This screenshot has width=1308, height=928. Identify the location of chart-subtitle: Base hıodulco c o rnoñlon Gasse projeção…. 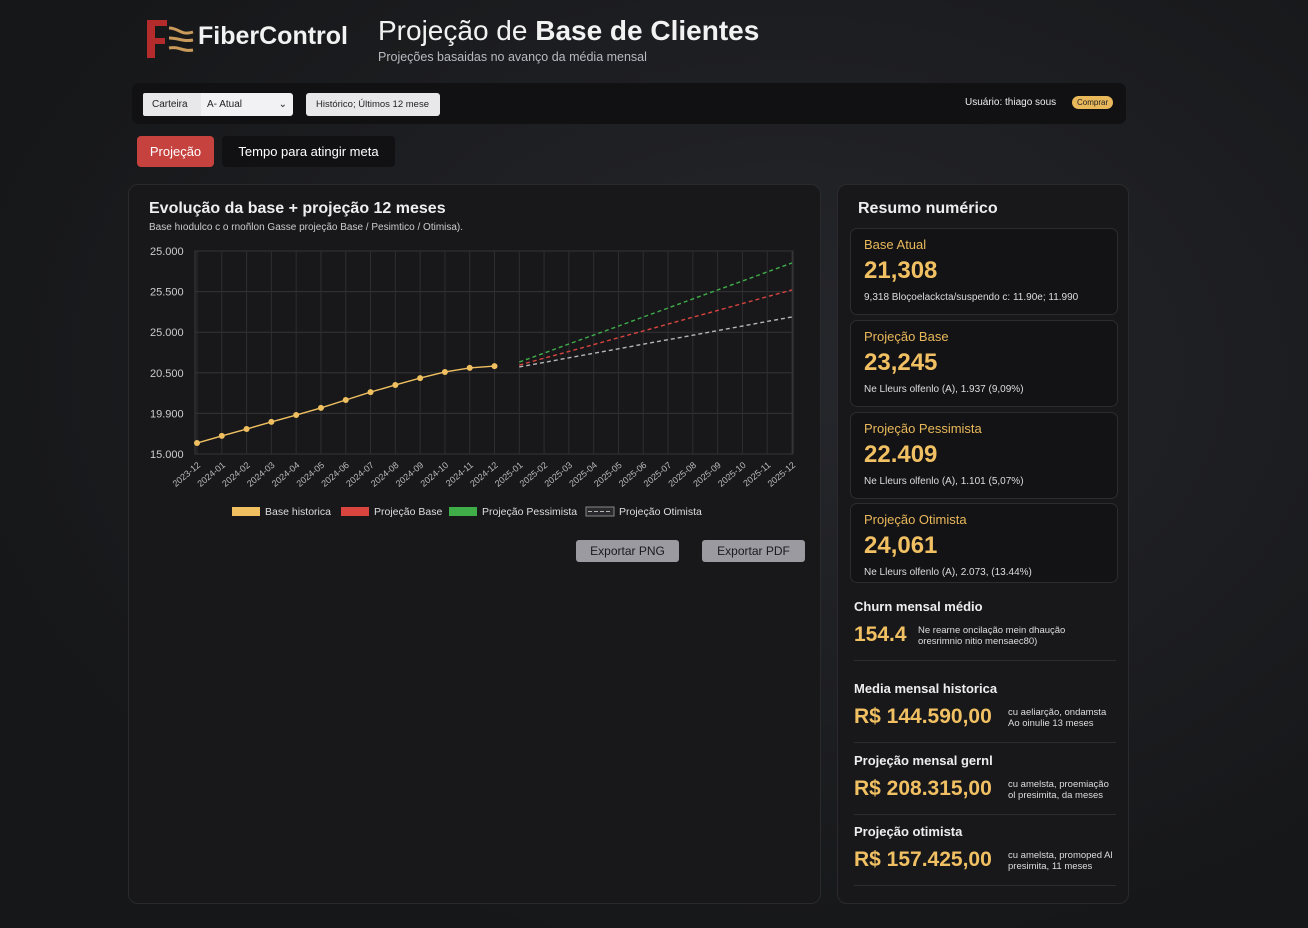
(306, 227).